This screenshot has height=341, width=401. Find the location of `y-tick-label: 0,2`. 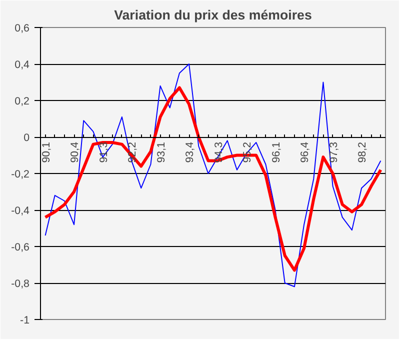

y-tick-label: 0,2 is located at coordinates (22, 102).